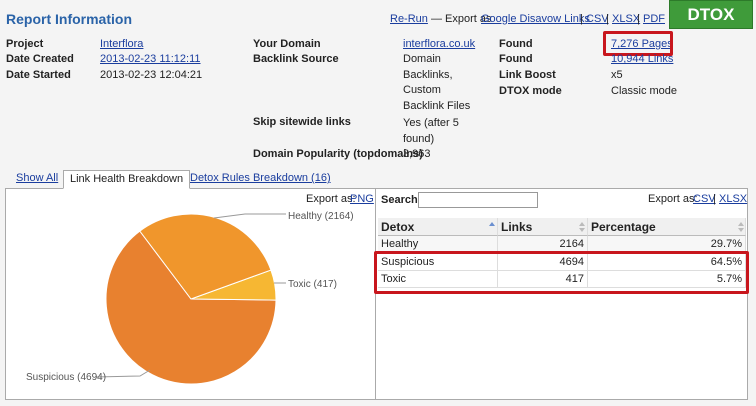  What do you see at coordinates (711, 14) in the screenshot?
I see `dtox-badge: DTOX` at bounding box center [711, 14].